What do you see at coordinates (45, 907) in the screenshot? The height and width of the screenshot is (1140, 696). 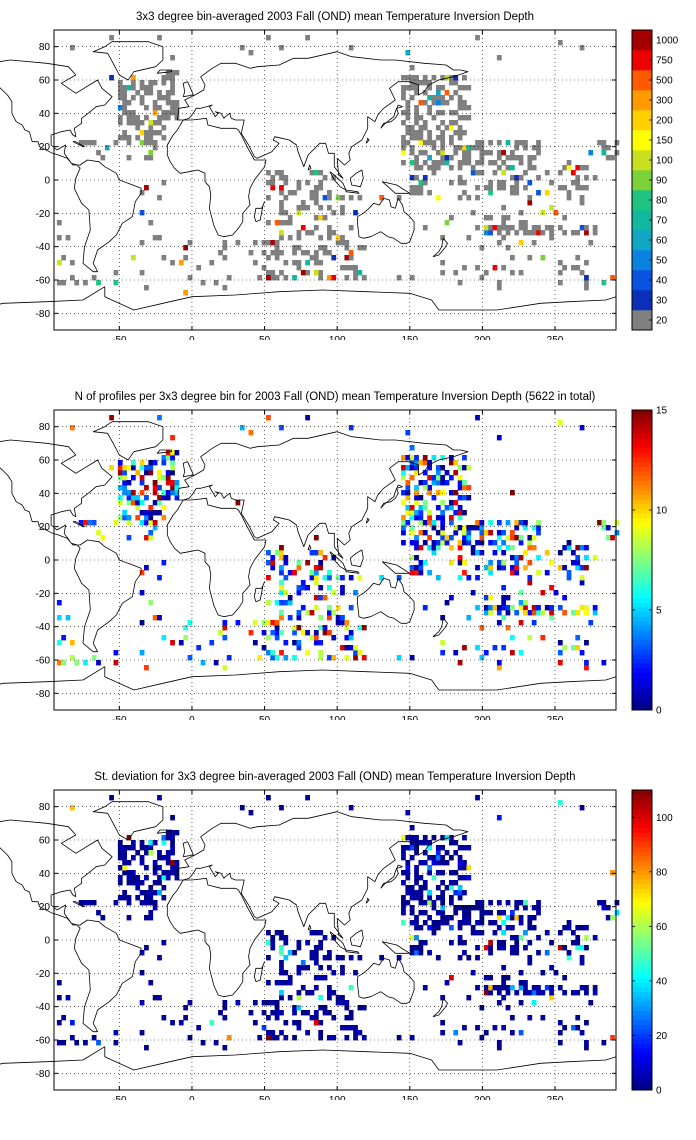 I see `y-tick-label: 20` at bounding box center [45, 907].